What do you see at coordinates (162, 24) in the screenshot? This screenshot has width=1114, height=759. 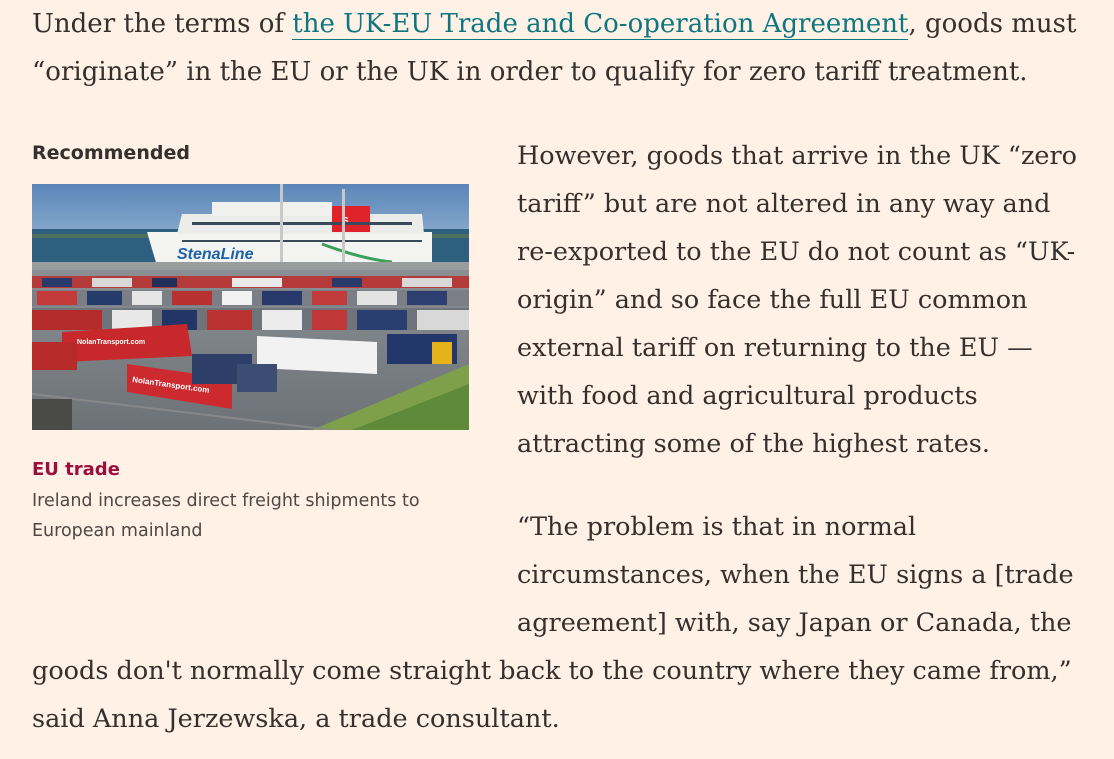 I see `intro-text-before-link: Under the terms of` at bounding box center [162, 24].